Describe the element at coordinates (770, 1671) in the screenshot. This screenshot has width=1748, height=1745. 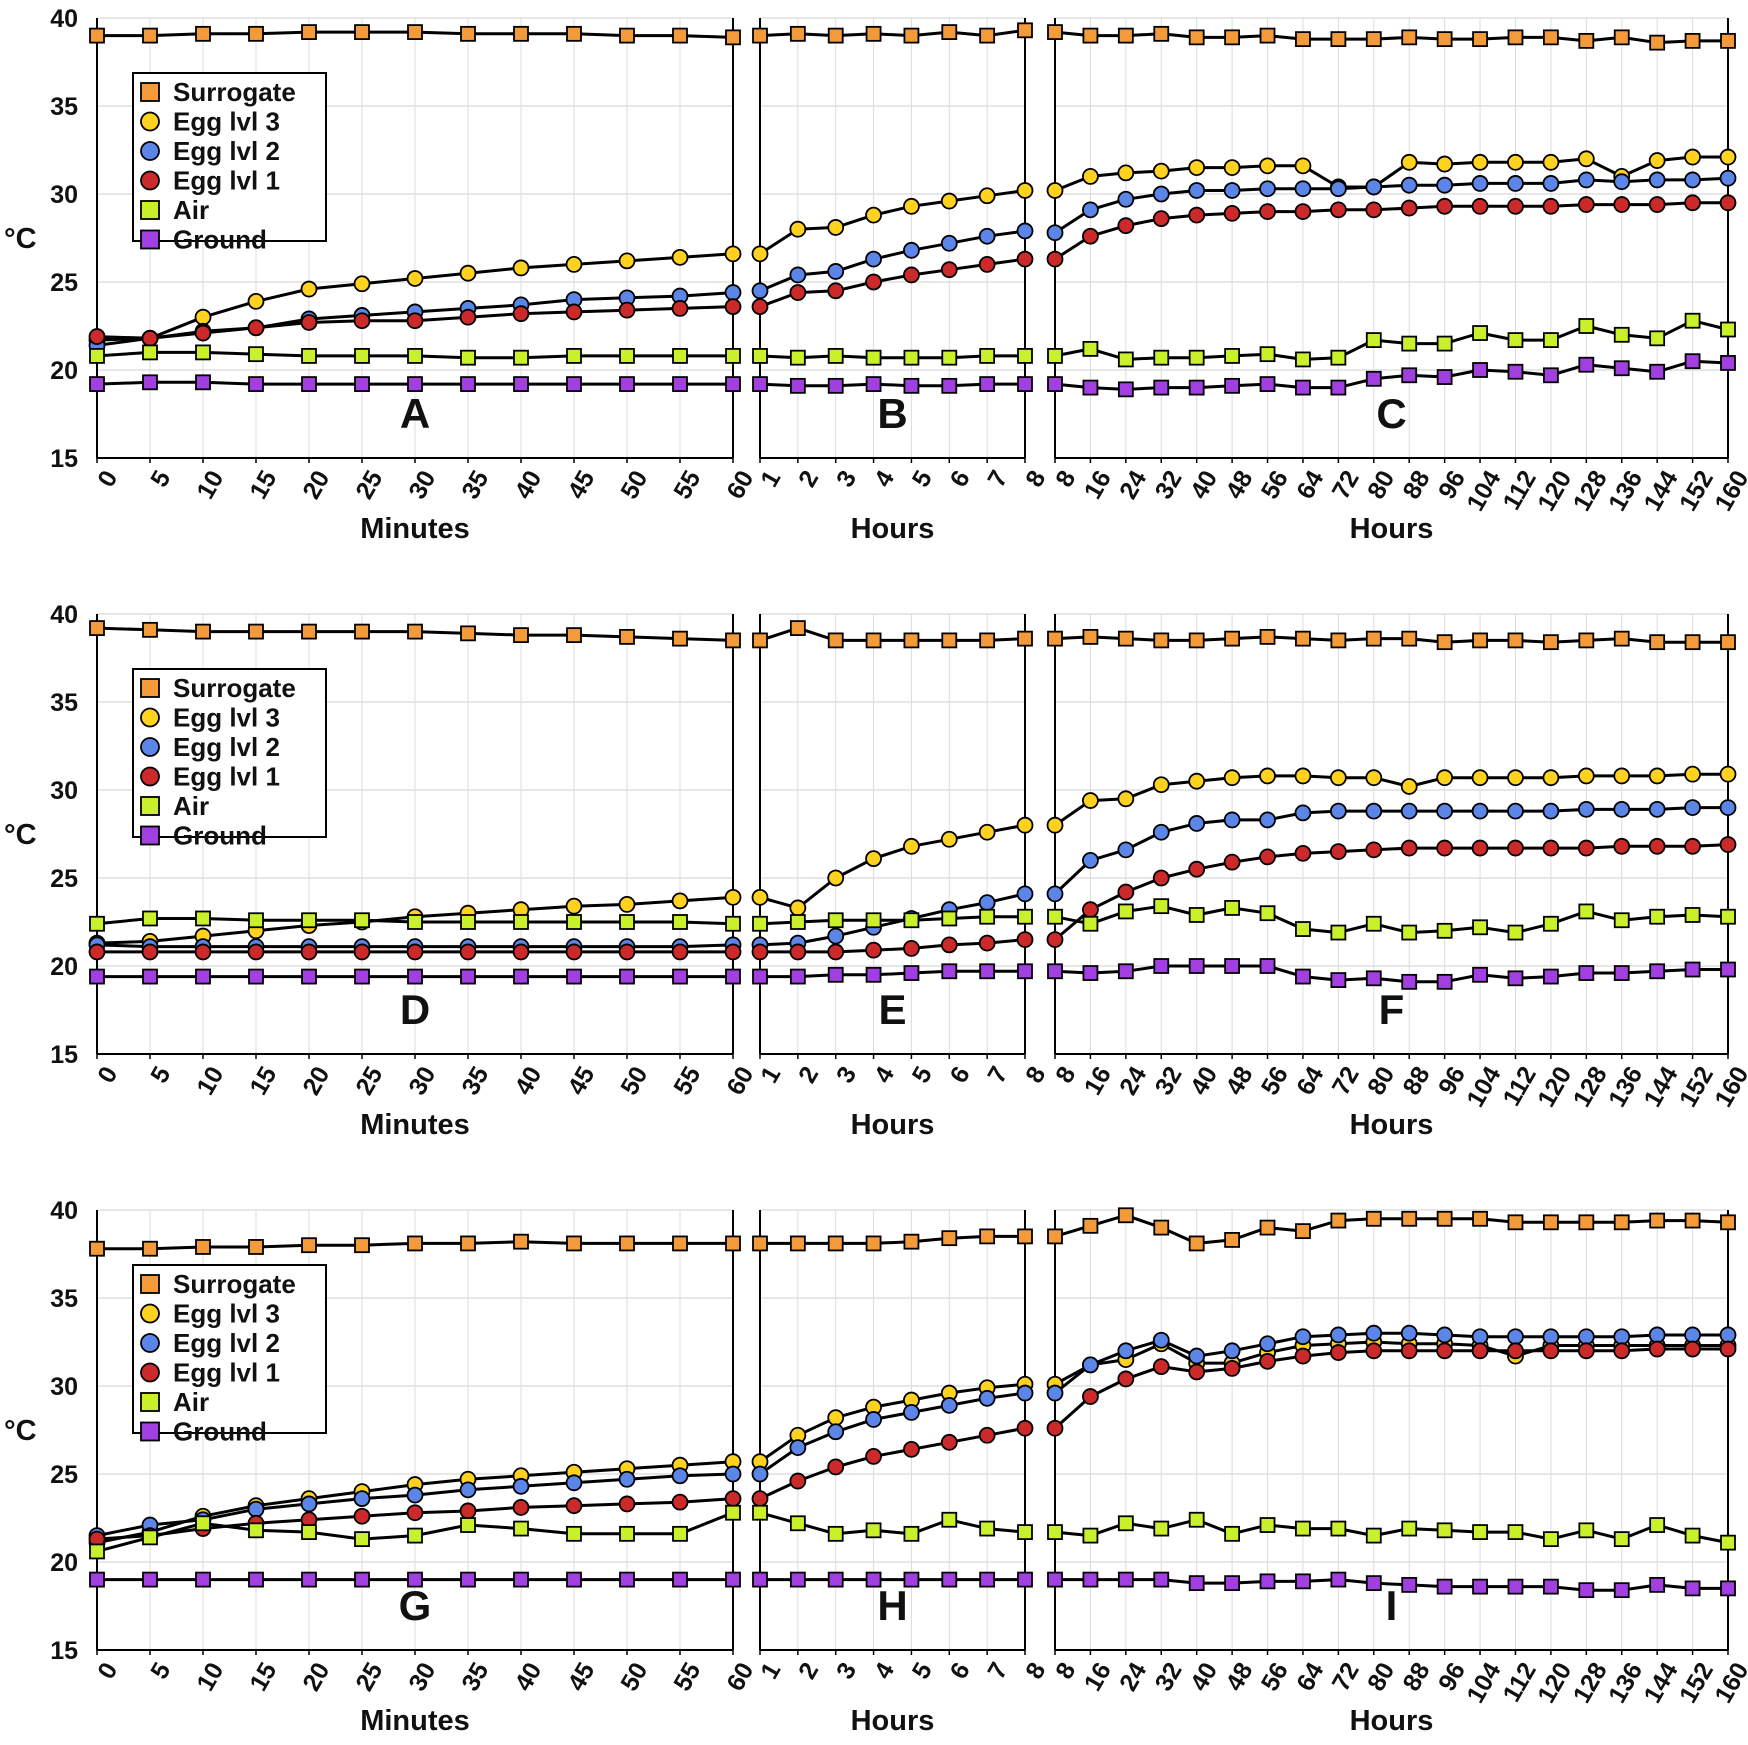
I see `x-tick-label: 1` at that location.